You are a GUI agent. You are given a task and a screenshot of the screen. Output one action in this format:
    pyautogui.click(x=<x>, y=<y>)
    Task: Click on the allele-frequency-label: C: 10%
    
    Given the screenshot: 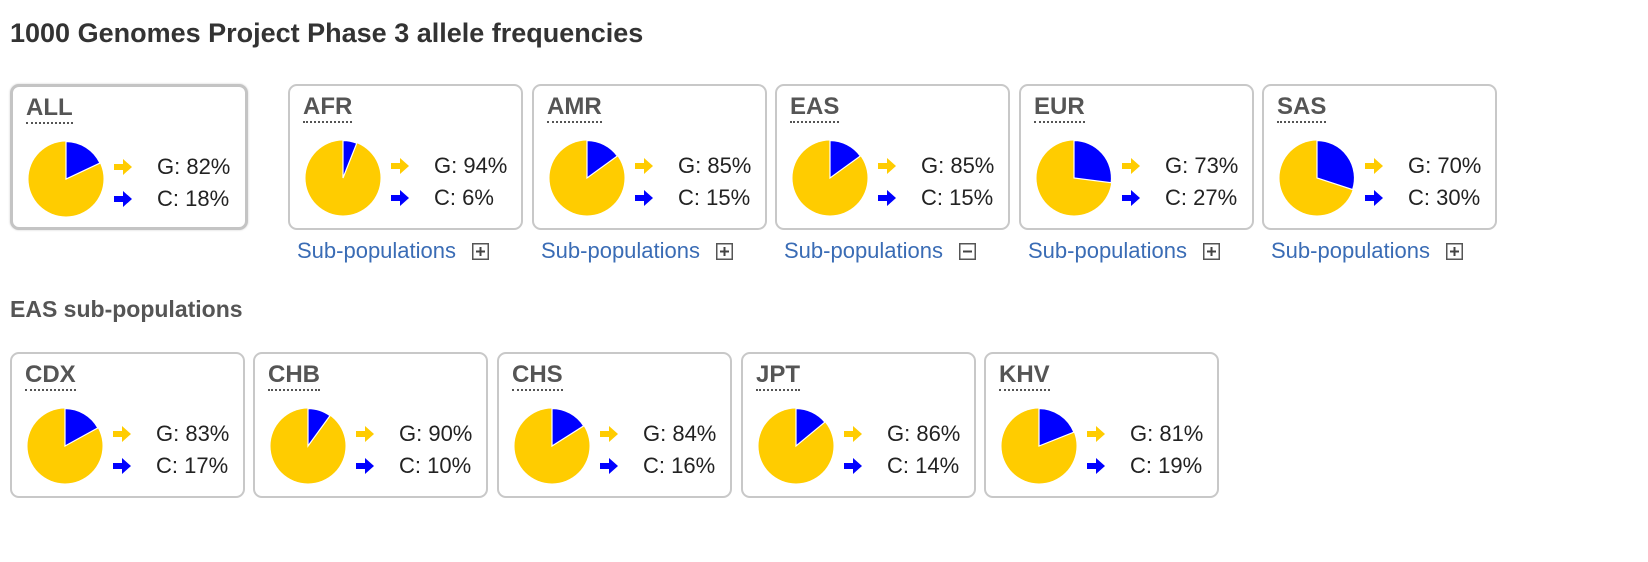 What is the action you would take?
    pyautogui.click(x=435, y=465)
    